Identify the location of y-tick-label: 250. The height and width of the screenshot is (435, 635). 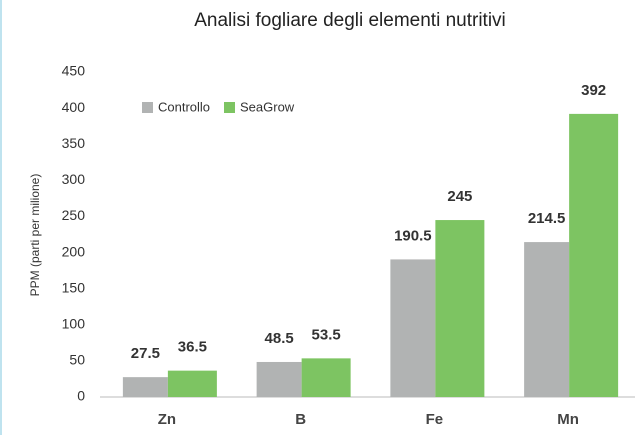
(74, 215).